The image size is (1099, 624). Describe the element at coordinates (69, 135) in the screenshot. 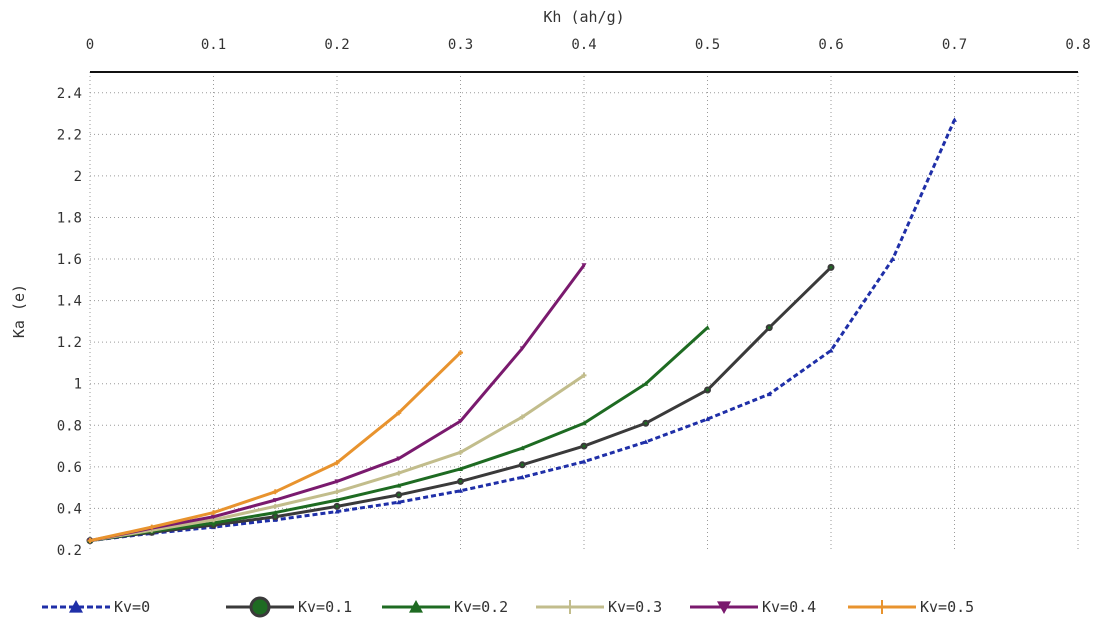

I see `y-tick-label: 2.2` at that location.